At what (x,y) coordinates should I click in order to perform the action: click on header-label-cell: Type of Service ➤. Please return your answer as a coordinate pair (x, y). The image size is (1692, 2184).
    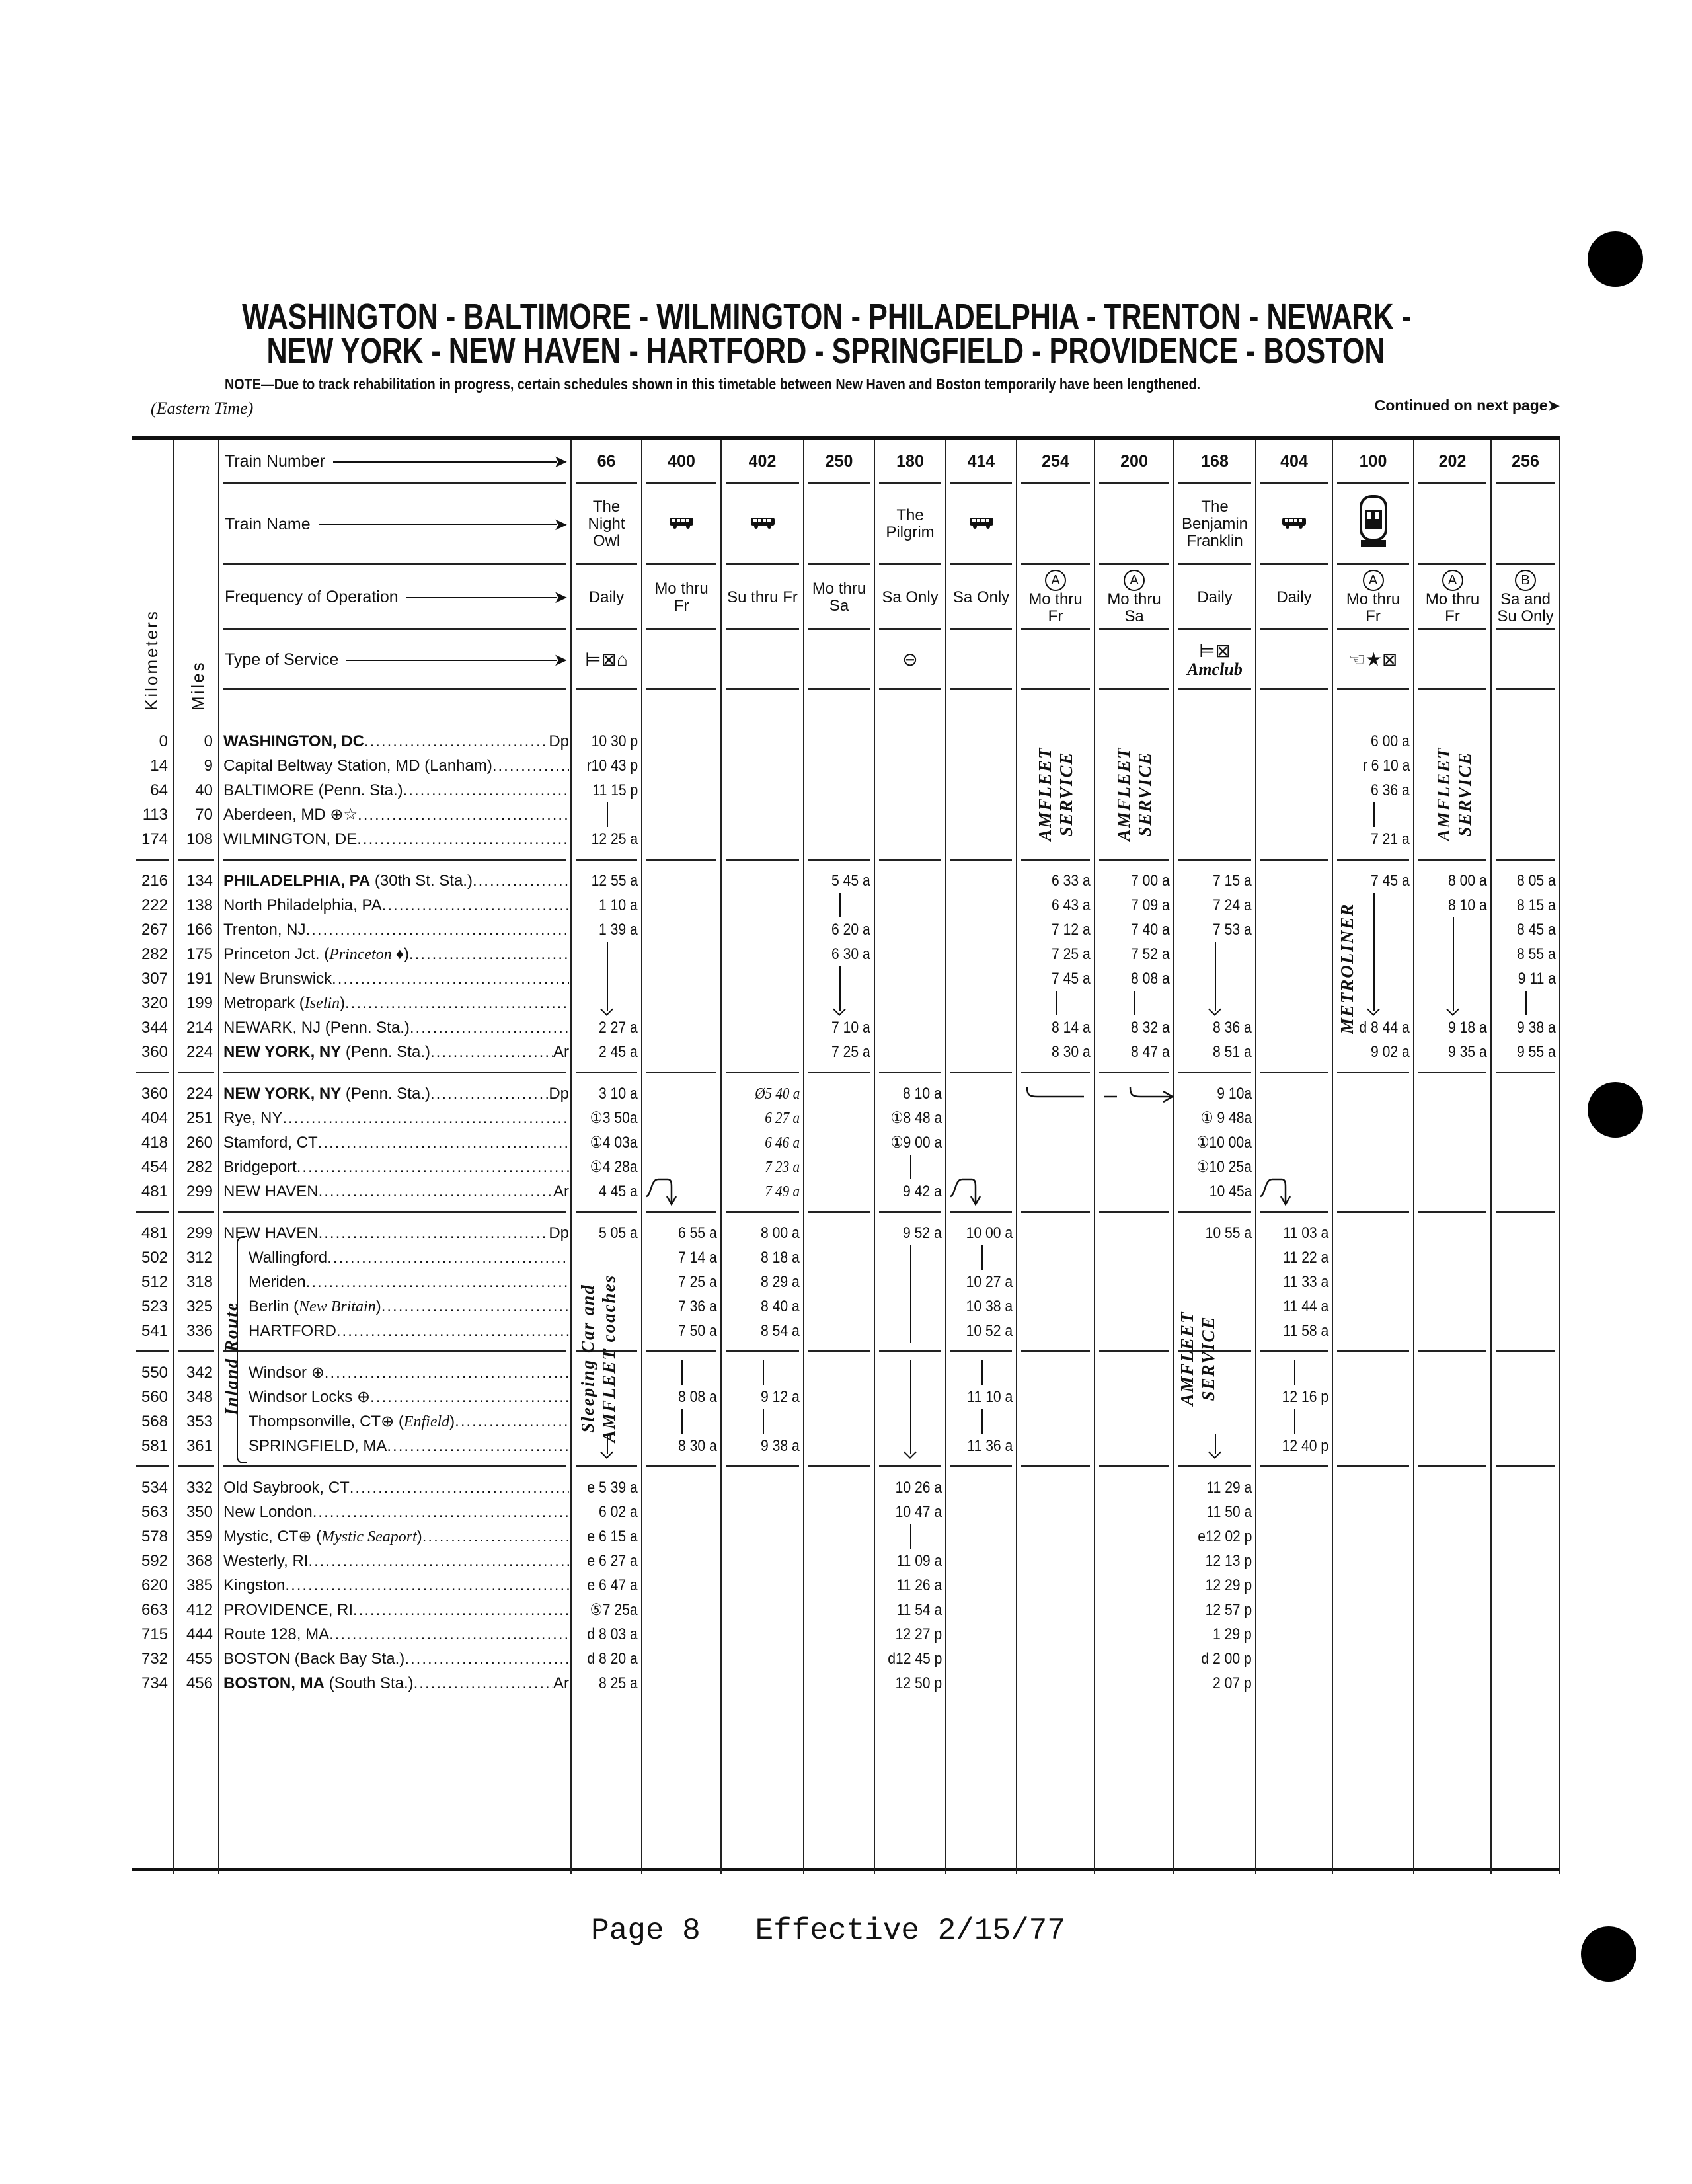
    Looking at the image, I should click on (394, 660).